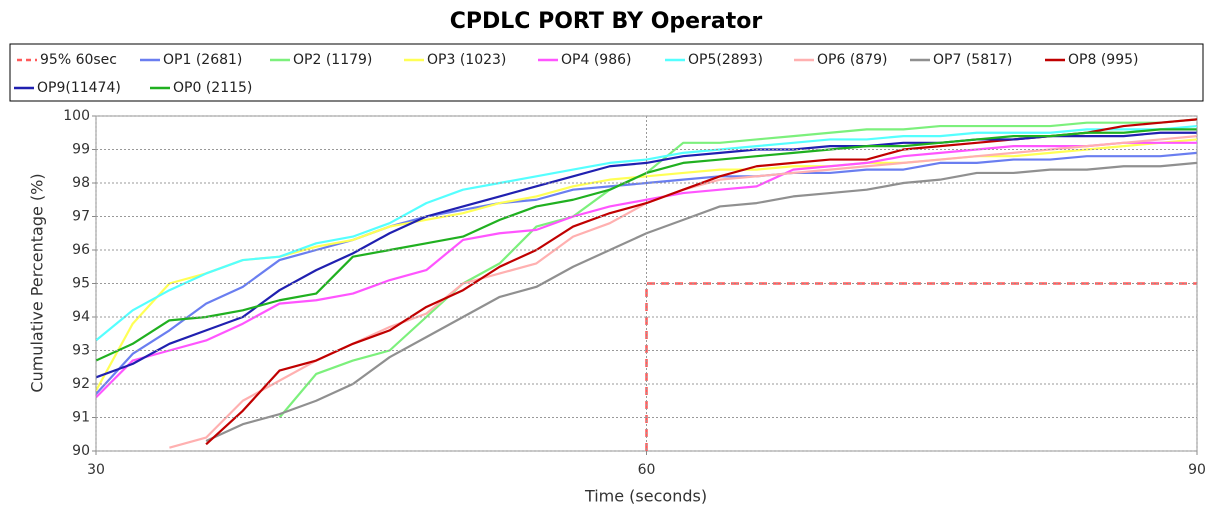 The image size is (1213, 509). Describe the element at coordinates (81, 183) in the screenshot. I see `y-tick-label: 98` at that location.